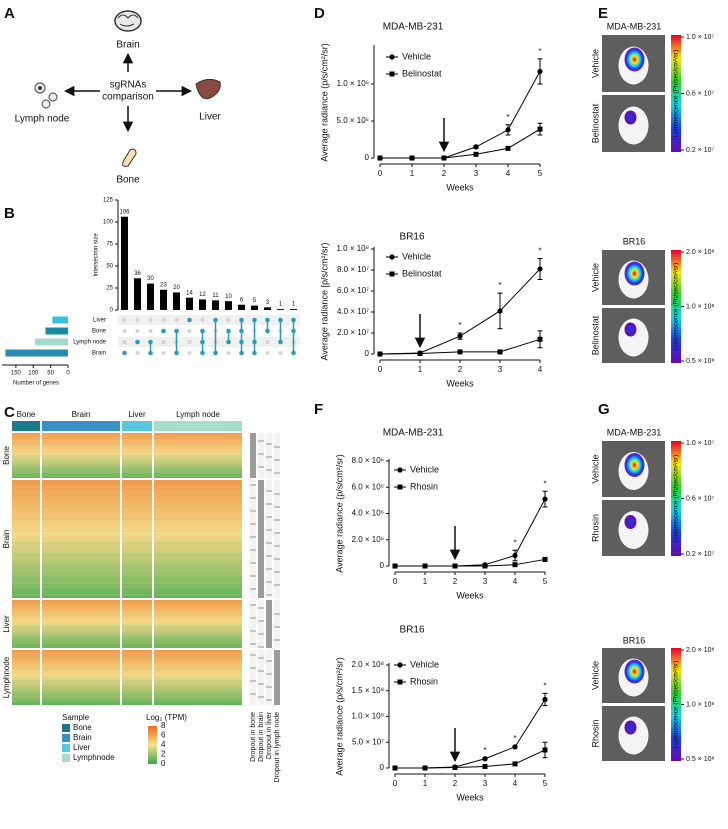 This screenshot has width=728, height=829. What do you see at coordinates (253, 737) in the screenshot?
I see `dropout-label: Dropout in bone` at bounding box center [253, 737].